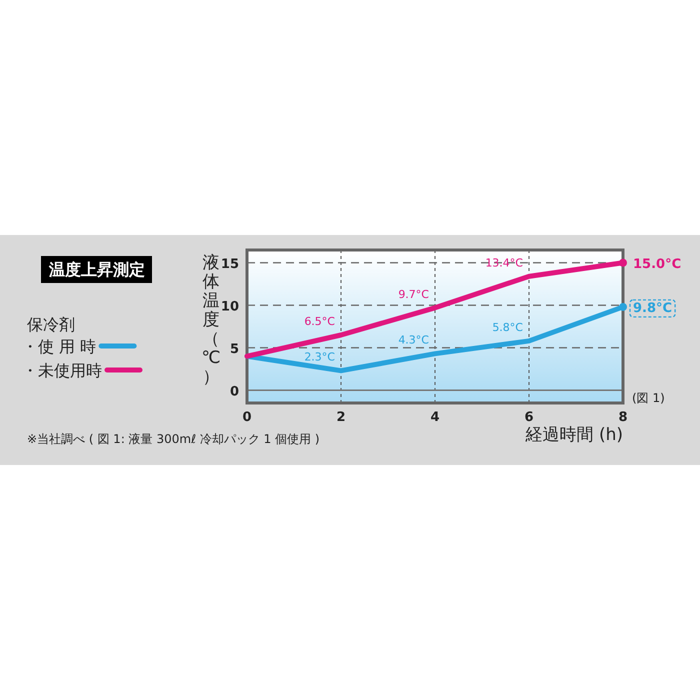  Describe the element at coordinates (320, 357) in the screenshot. I see `data-label: 2.3°C` at that location.